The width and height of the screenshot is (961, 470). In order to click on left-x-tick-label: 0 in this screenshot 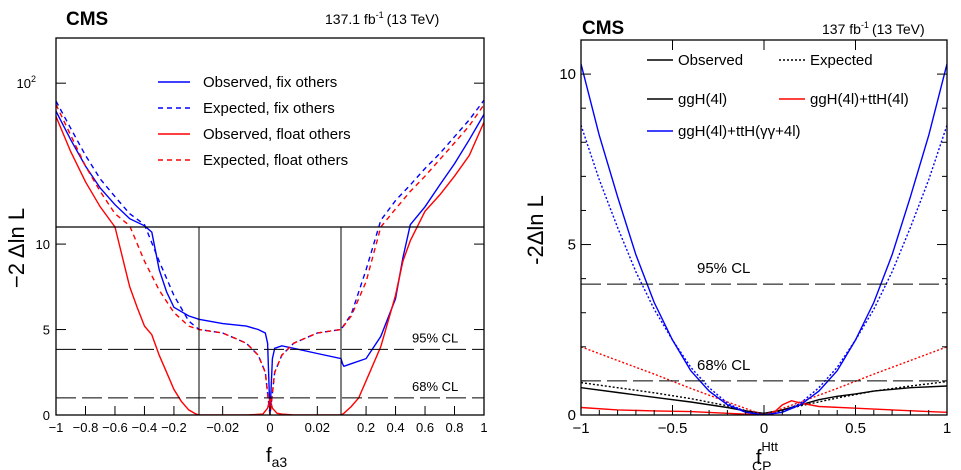, I will do `click(269, 427)`.